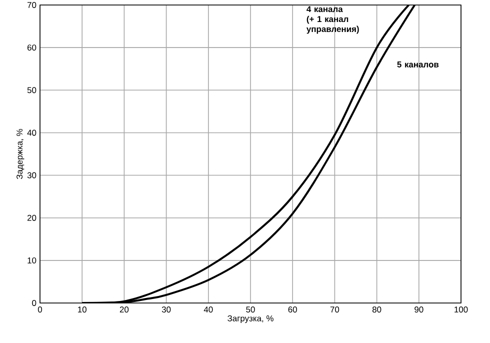 The height and width of the screenshot is (343, 490). Describe the element at coordinates (419, 309) in the screenshot. I see `x-tick-label: 90` at that location.